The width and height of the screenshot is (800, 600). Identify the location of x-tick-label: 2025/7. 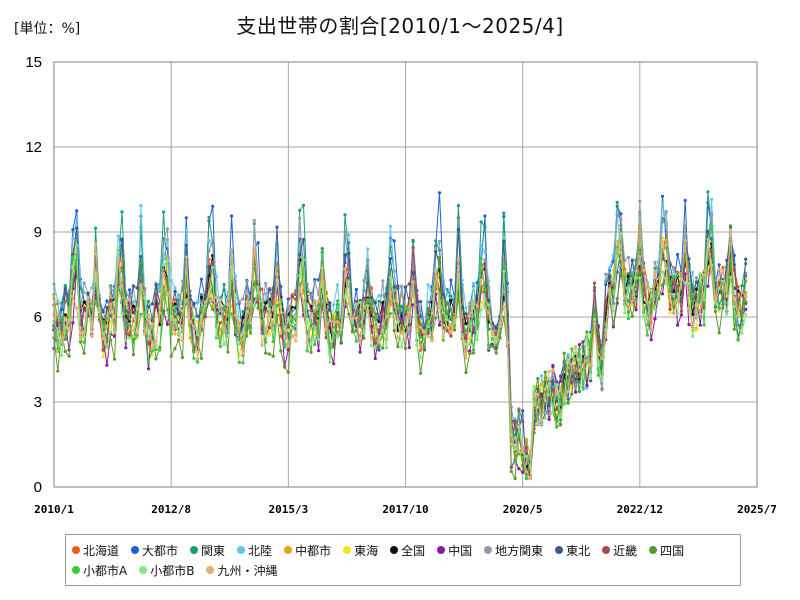
(757, 509).